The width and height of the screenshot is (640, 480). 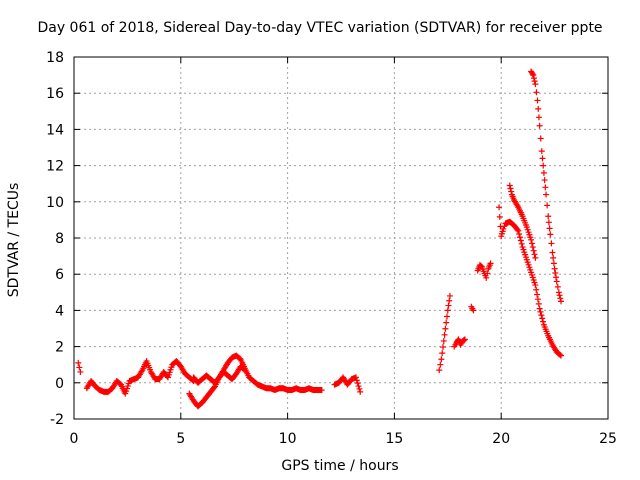 What do you see at coordinates (59, 348) in the screenshot?
I see `y-tick-label: 2` at bounding box center [59, 348].